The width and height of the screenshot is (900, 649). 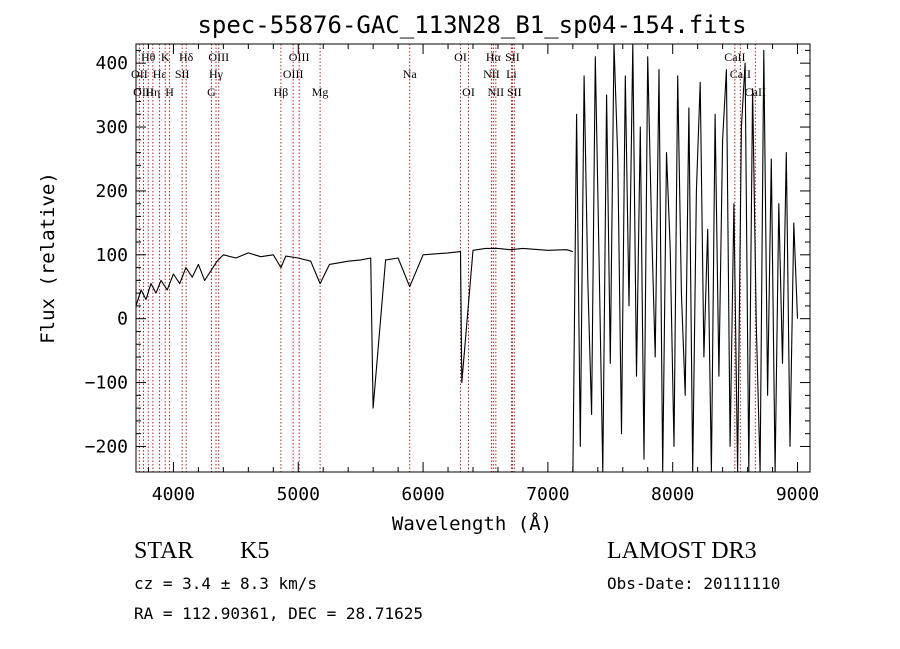 What do you see at coordinates (511, 74) in the screenshot?
I see `line-marker-label: Li` at bounding box center [511, 74].